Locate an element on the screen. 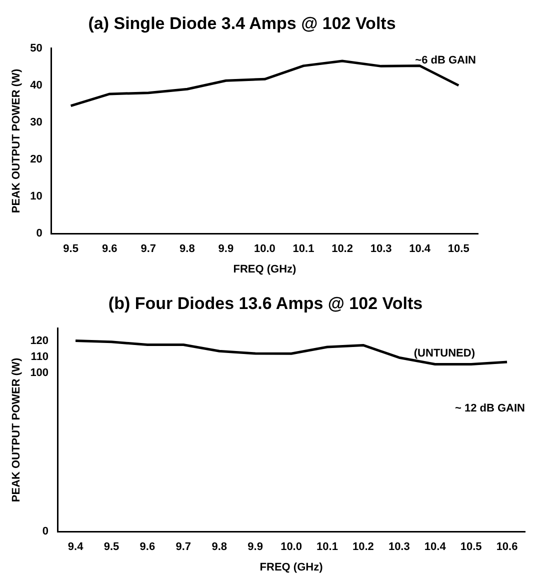 This screenshot has width=533, height=578. y-tick-label: 20 is located at coordinates (36, 160).